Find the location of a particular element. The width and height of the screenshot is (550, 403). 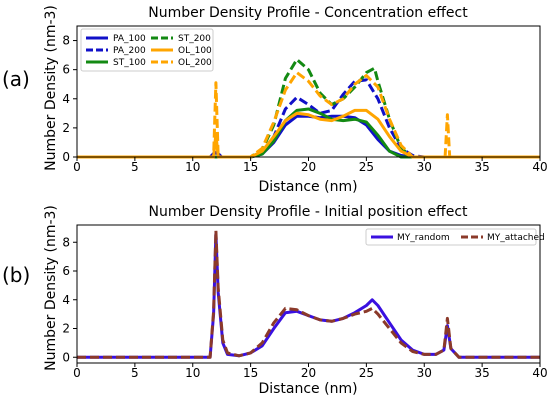

legend-label: PA_200 is located at coordinates (129, 51).